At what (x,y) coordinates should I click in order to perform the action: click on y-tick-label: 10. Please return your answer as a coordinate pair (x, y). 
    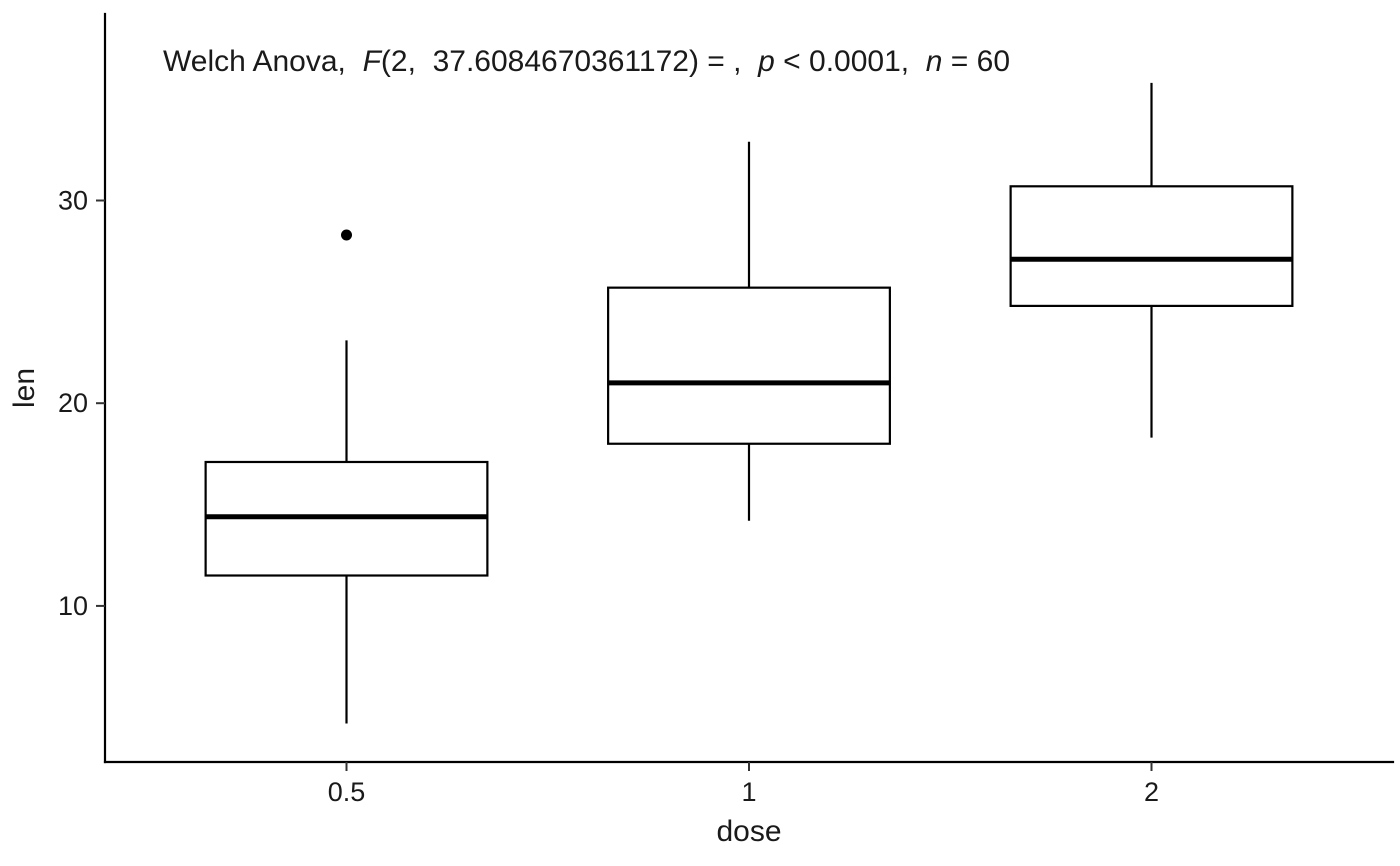
    Looking at the image, I should click on (73, 606).